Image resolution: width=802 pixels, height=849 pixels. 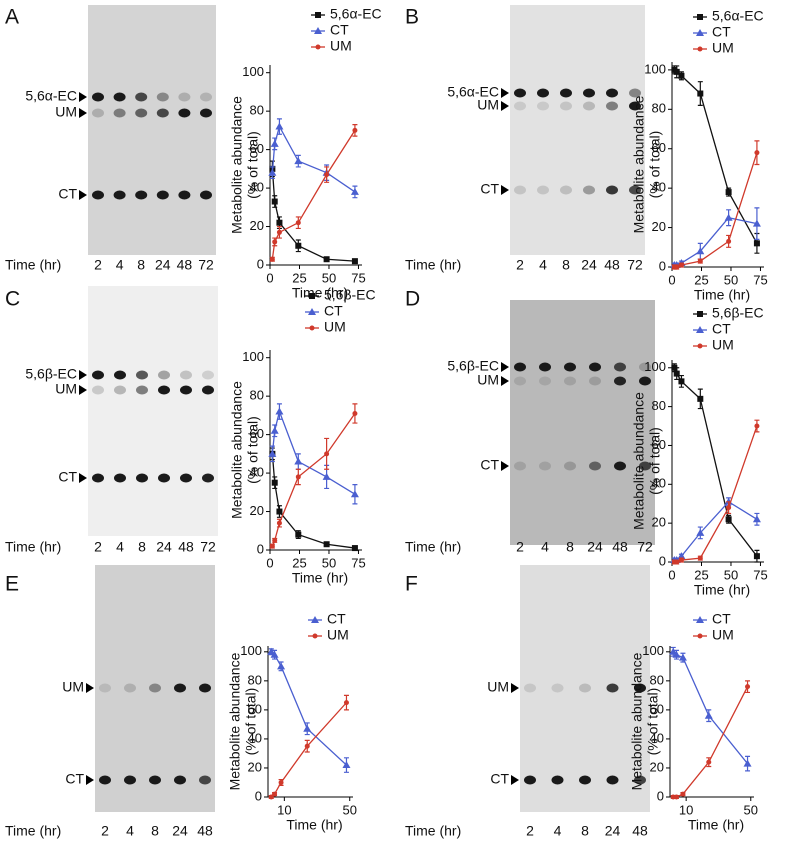 I want to click on gel-time-label: Time (hr), so click(x=433, y=831).